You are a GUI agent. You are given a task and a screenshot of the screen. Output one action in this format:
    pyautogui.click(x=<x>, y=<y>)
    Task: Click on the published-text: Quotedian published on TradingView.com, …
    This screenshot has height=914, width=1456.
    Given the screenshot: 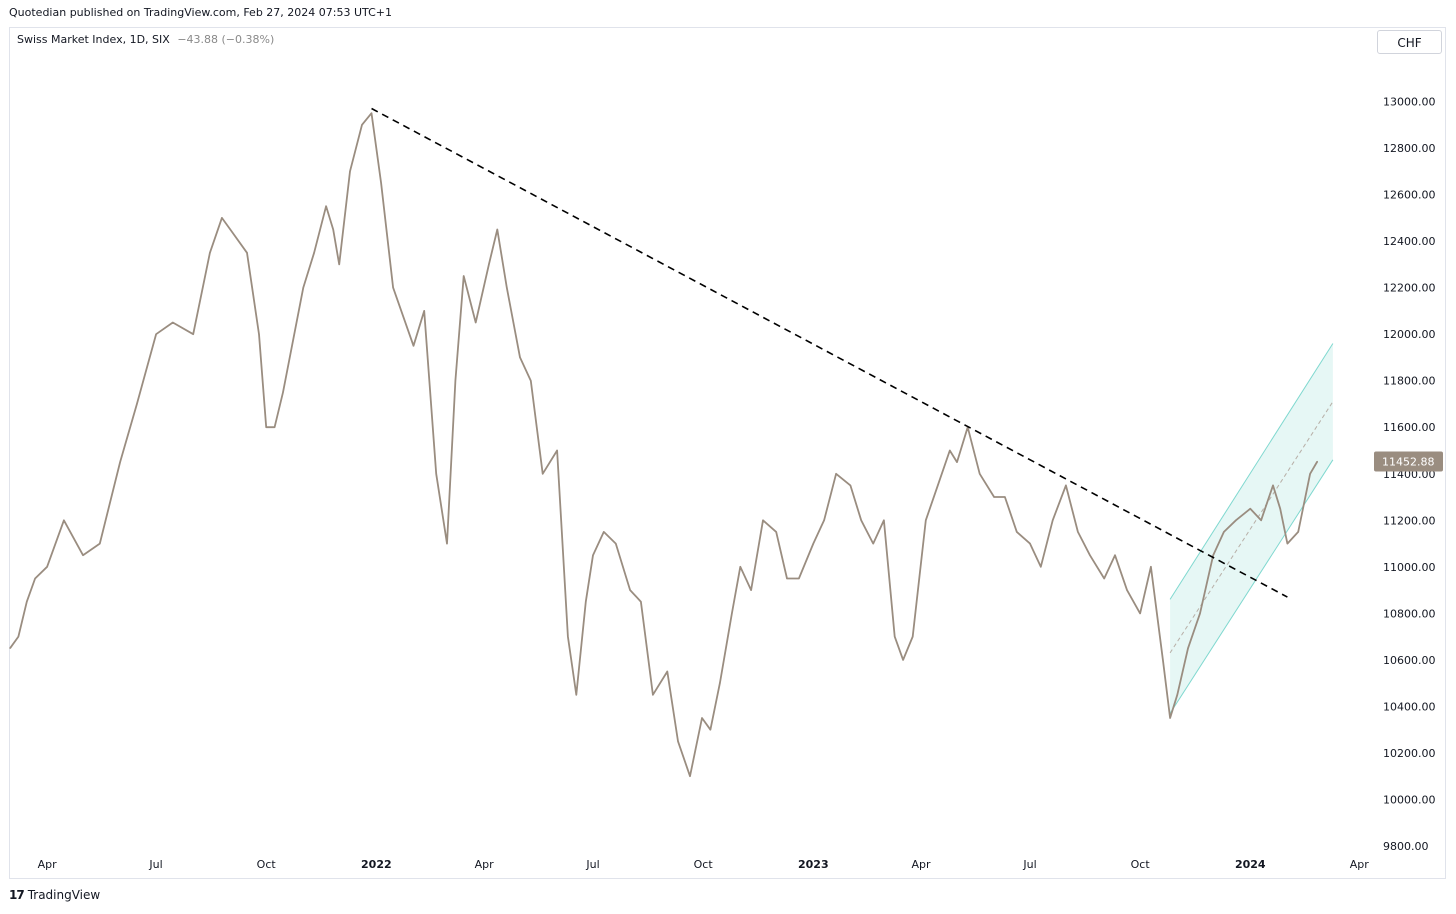 What is the action you would take?
    pyautogui.click(x=200, y=12)
    